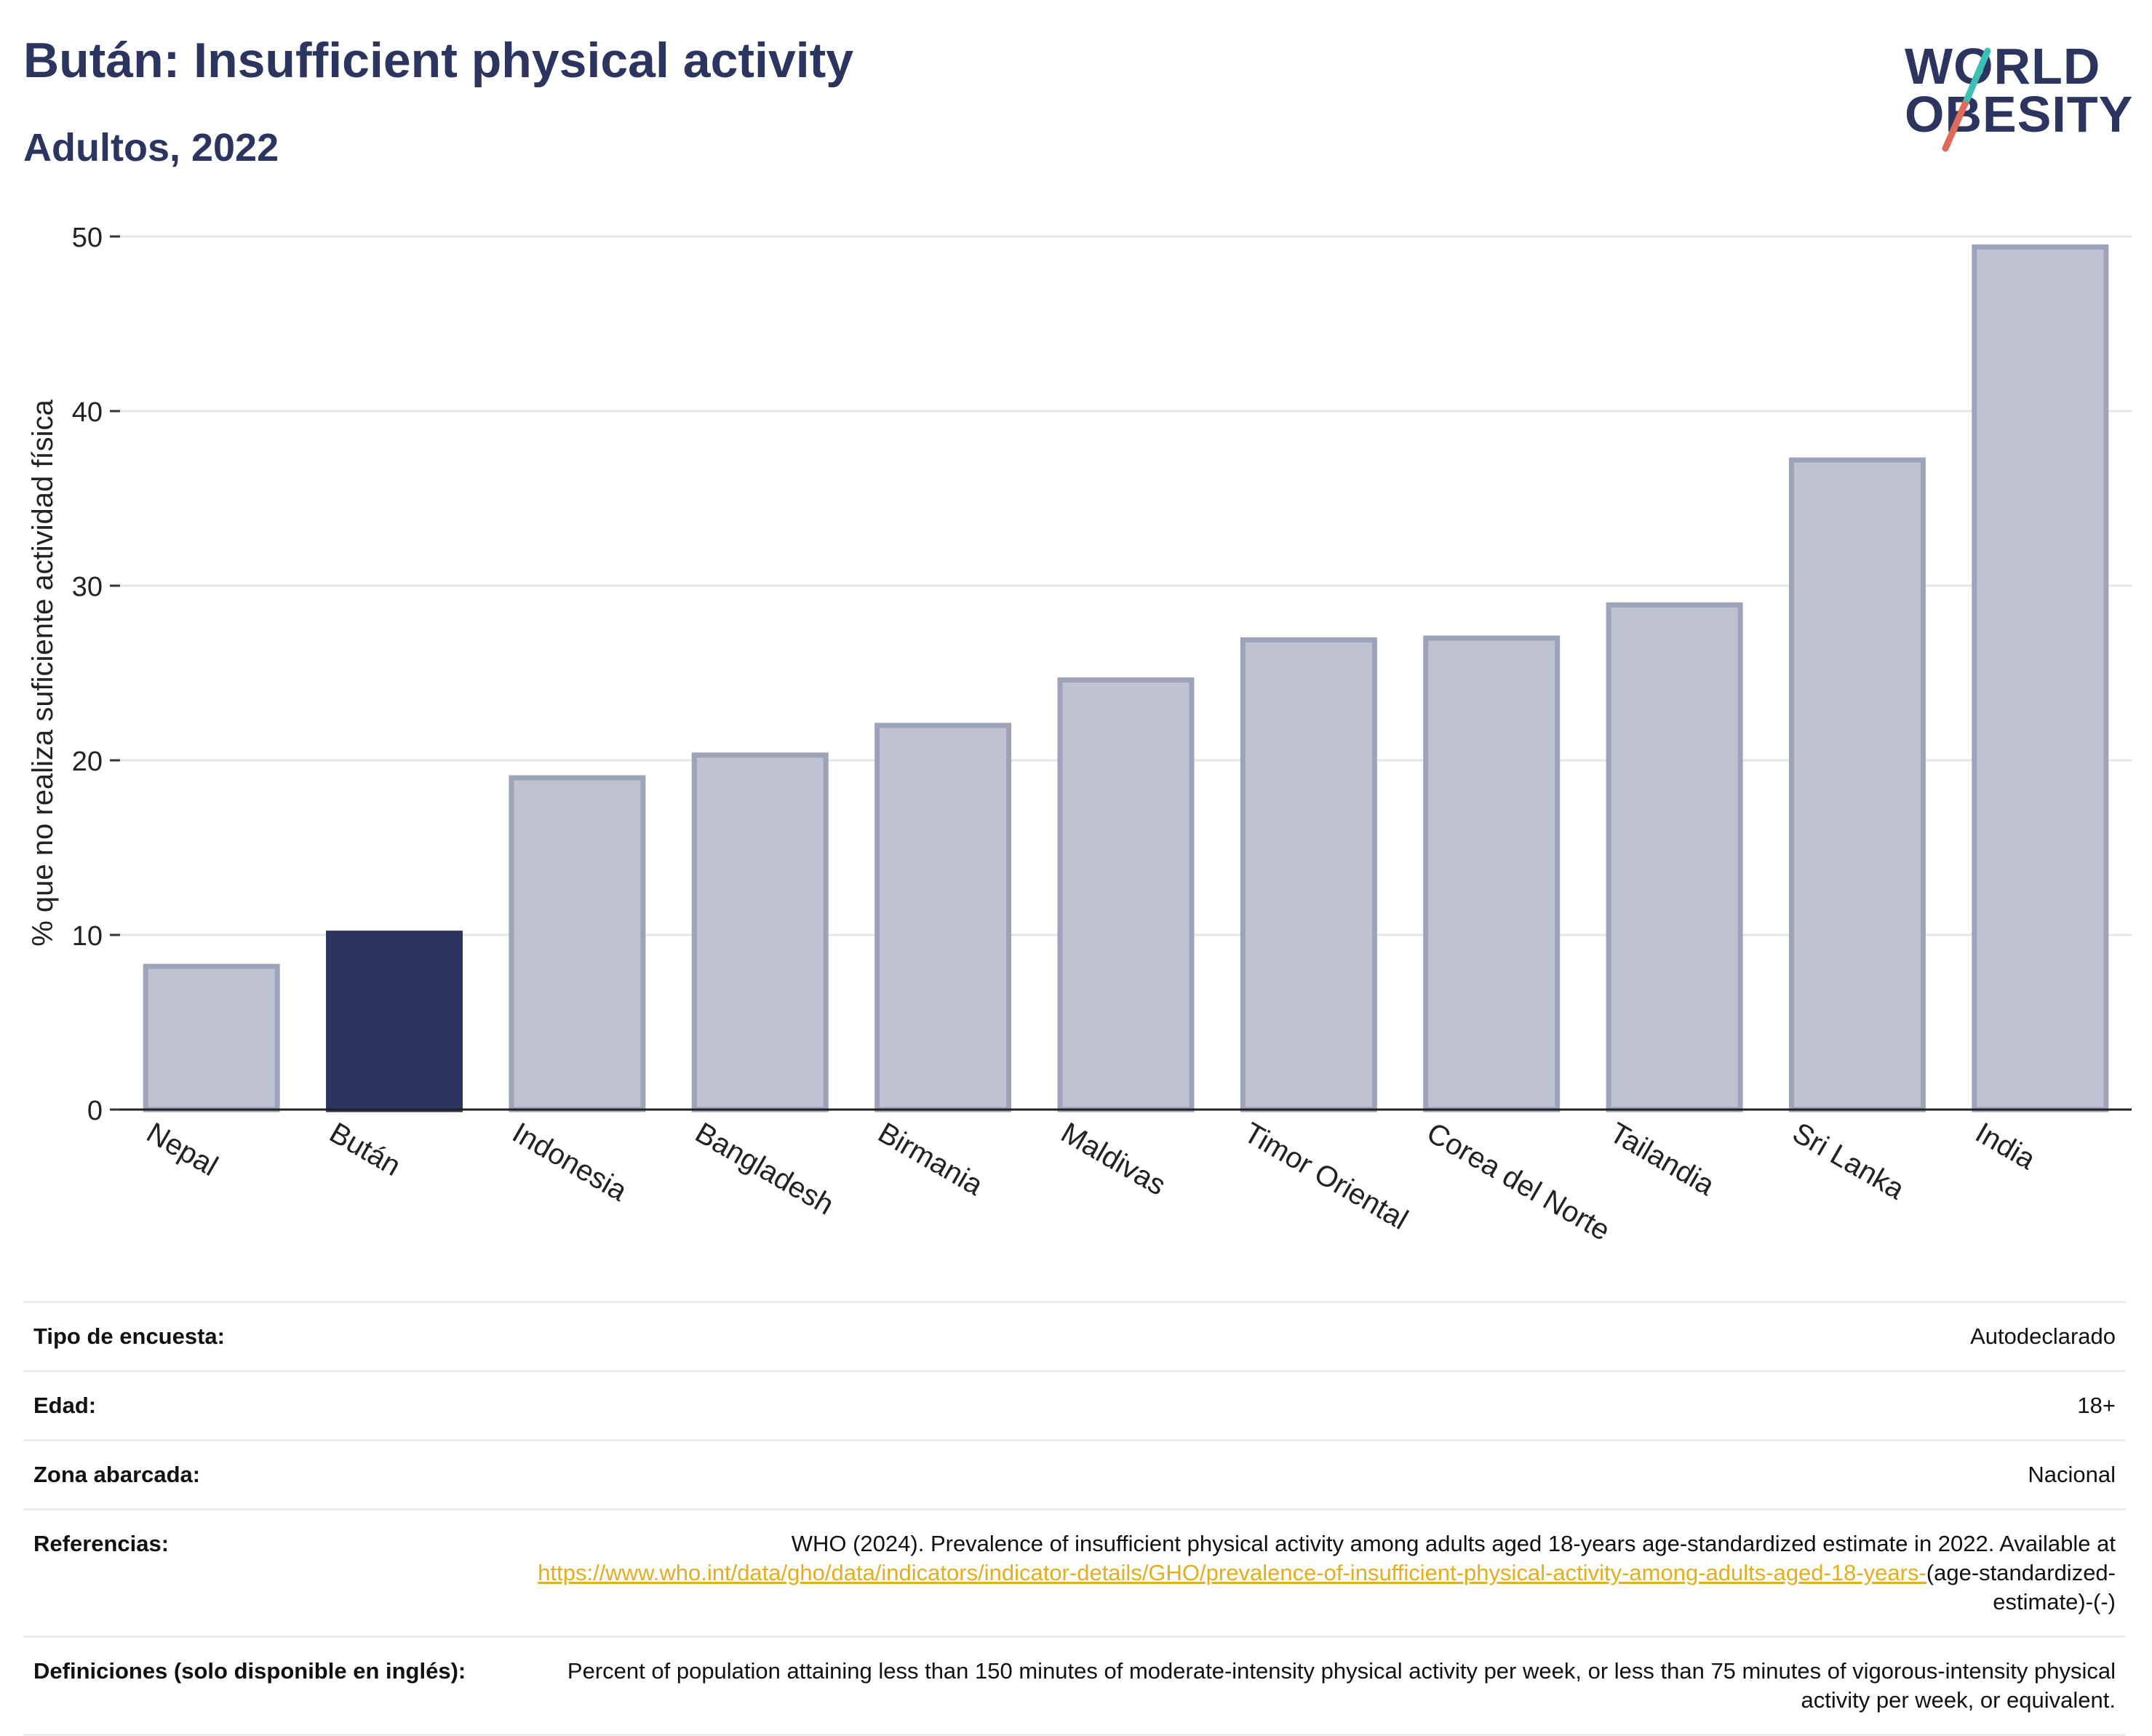 This screenshot has width=2152, height=1736. I want to click on bar-birmania, so click(943, 917).